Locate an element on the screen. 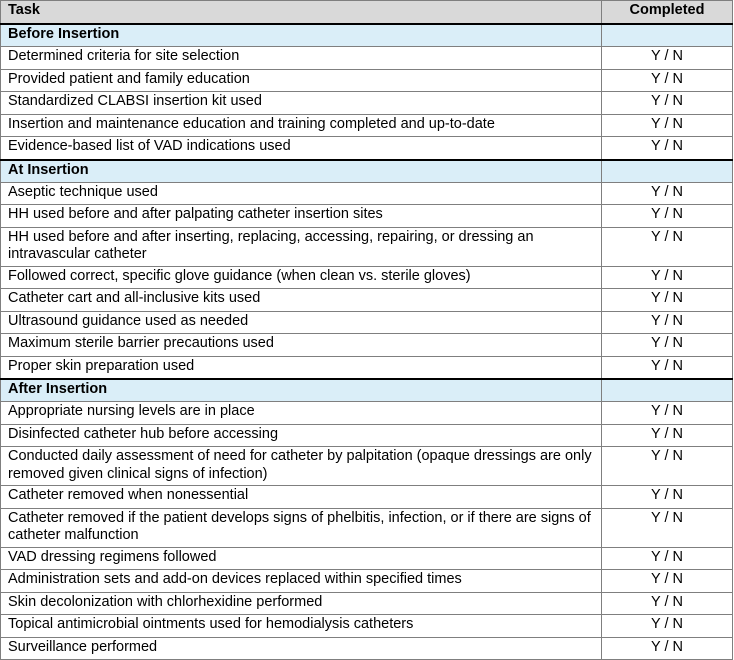 The height and width of the screenshot is (660, 734). task-row: Aseptic technique used Y / N is located at coordinates (366, 193).